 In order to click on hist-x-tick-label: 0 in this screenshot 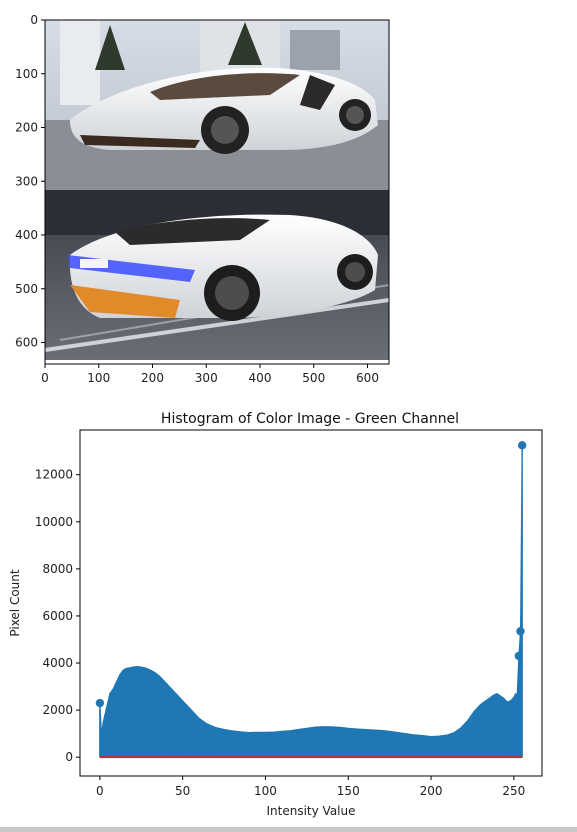, I will do `click(100, 791)`.